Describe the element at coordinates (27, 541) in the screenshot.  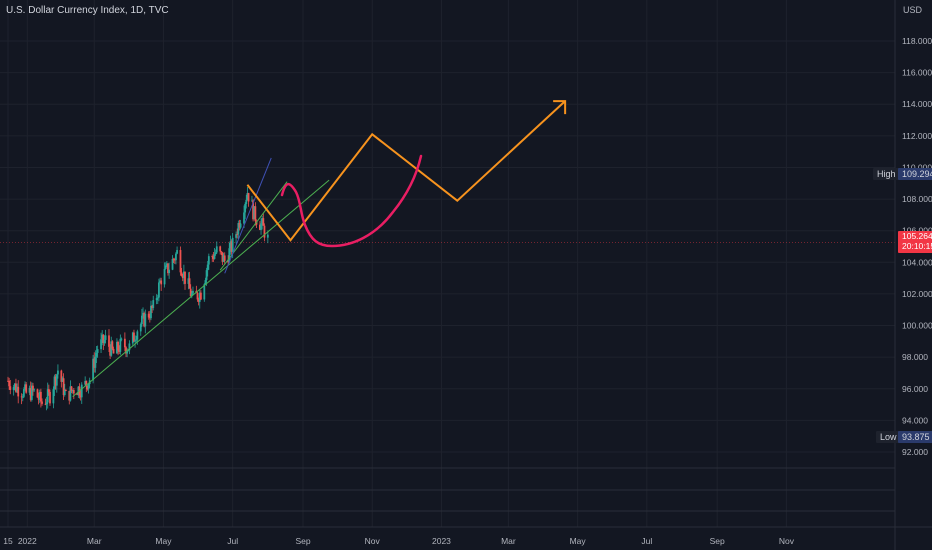
I see `time-tick-label: 2022` at that location.